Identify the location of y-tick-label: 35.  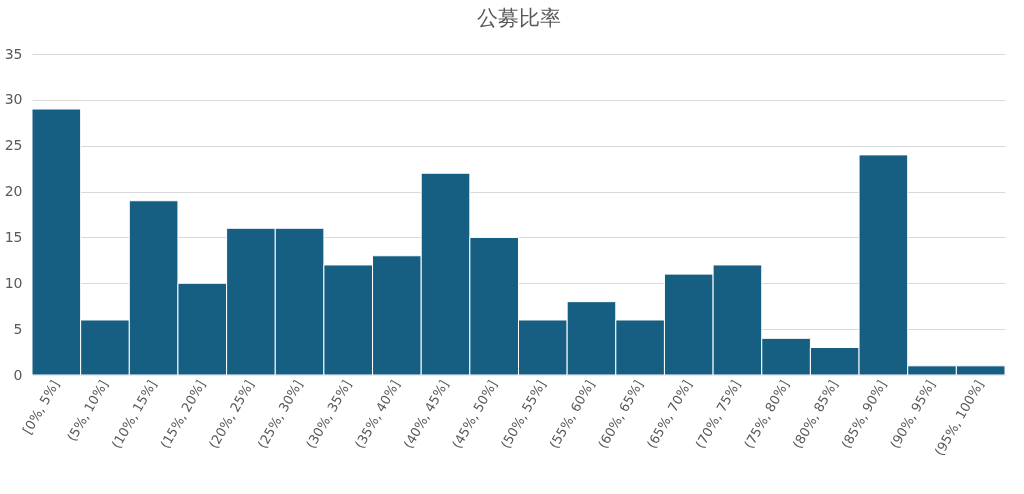
(13, 53).